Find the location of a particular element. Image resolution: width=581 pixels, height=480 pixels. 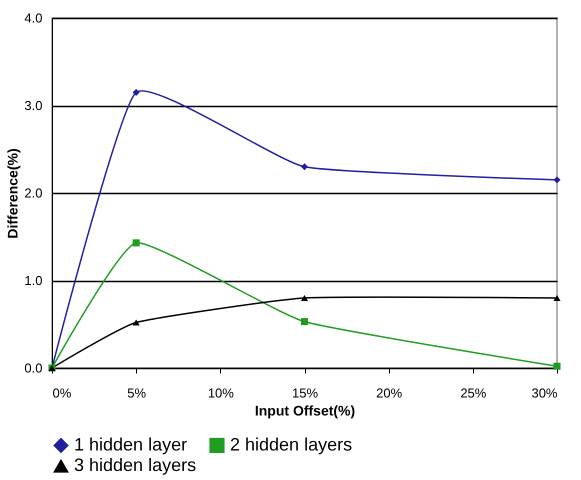

y-tick-label: 2.0 is located at coordinates (33, 193).